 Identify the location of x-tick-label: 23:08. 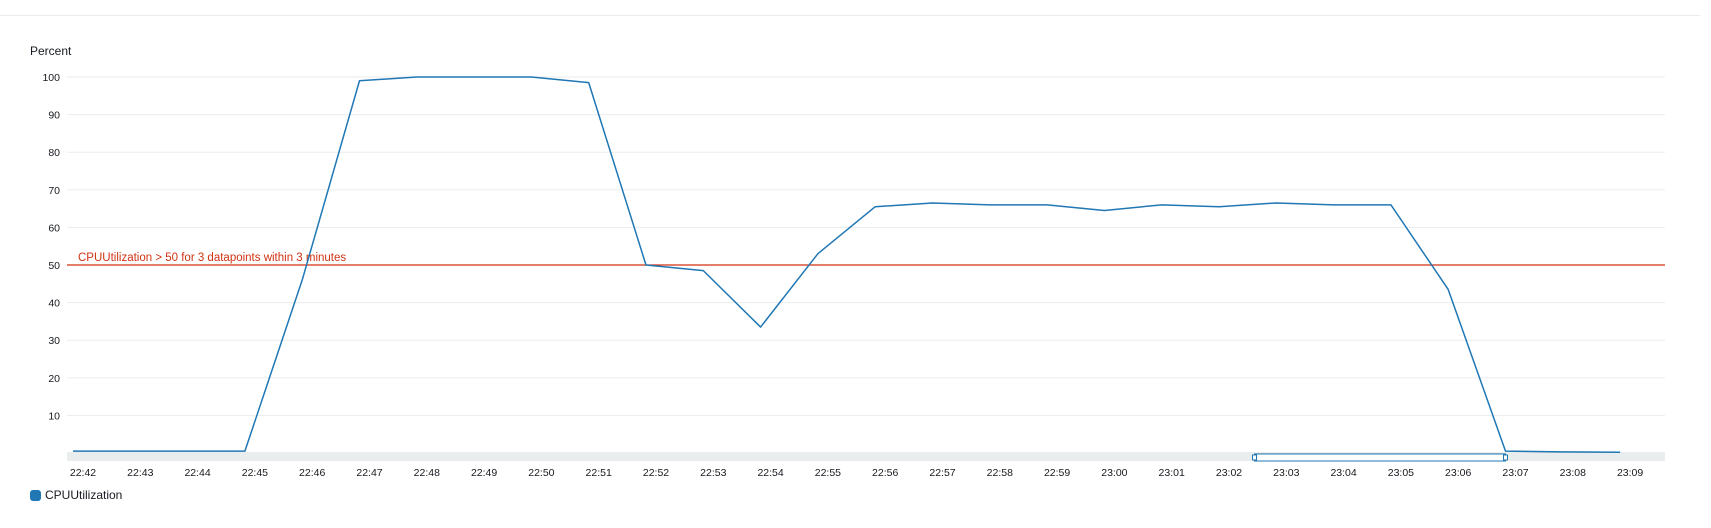
(1573, 473).